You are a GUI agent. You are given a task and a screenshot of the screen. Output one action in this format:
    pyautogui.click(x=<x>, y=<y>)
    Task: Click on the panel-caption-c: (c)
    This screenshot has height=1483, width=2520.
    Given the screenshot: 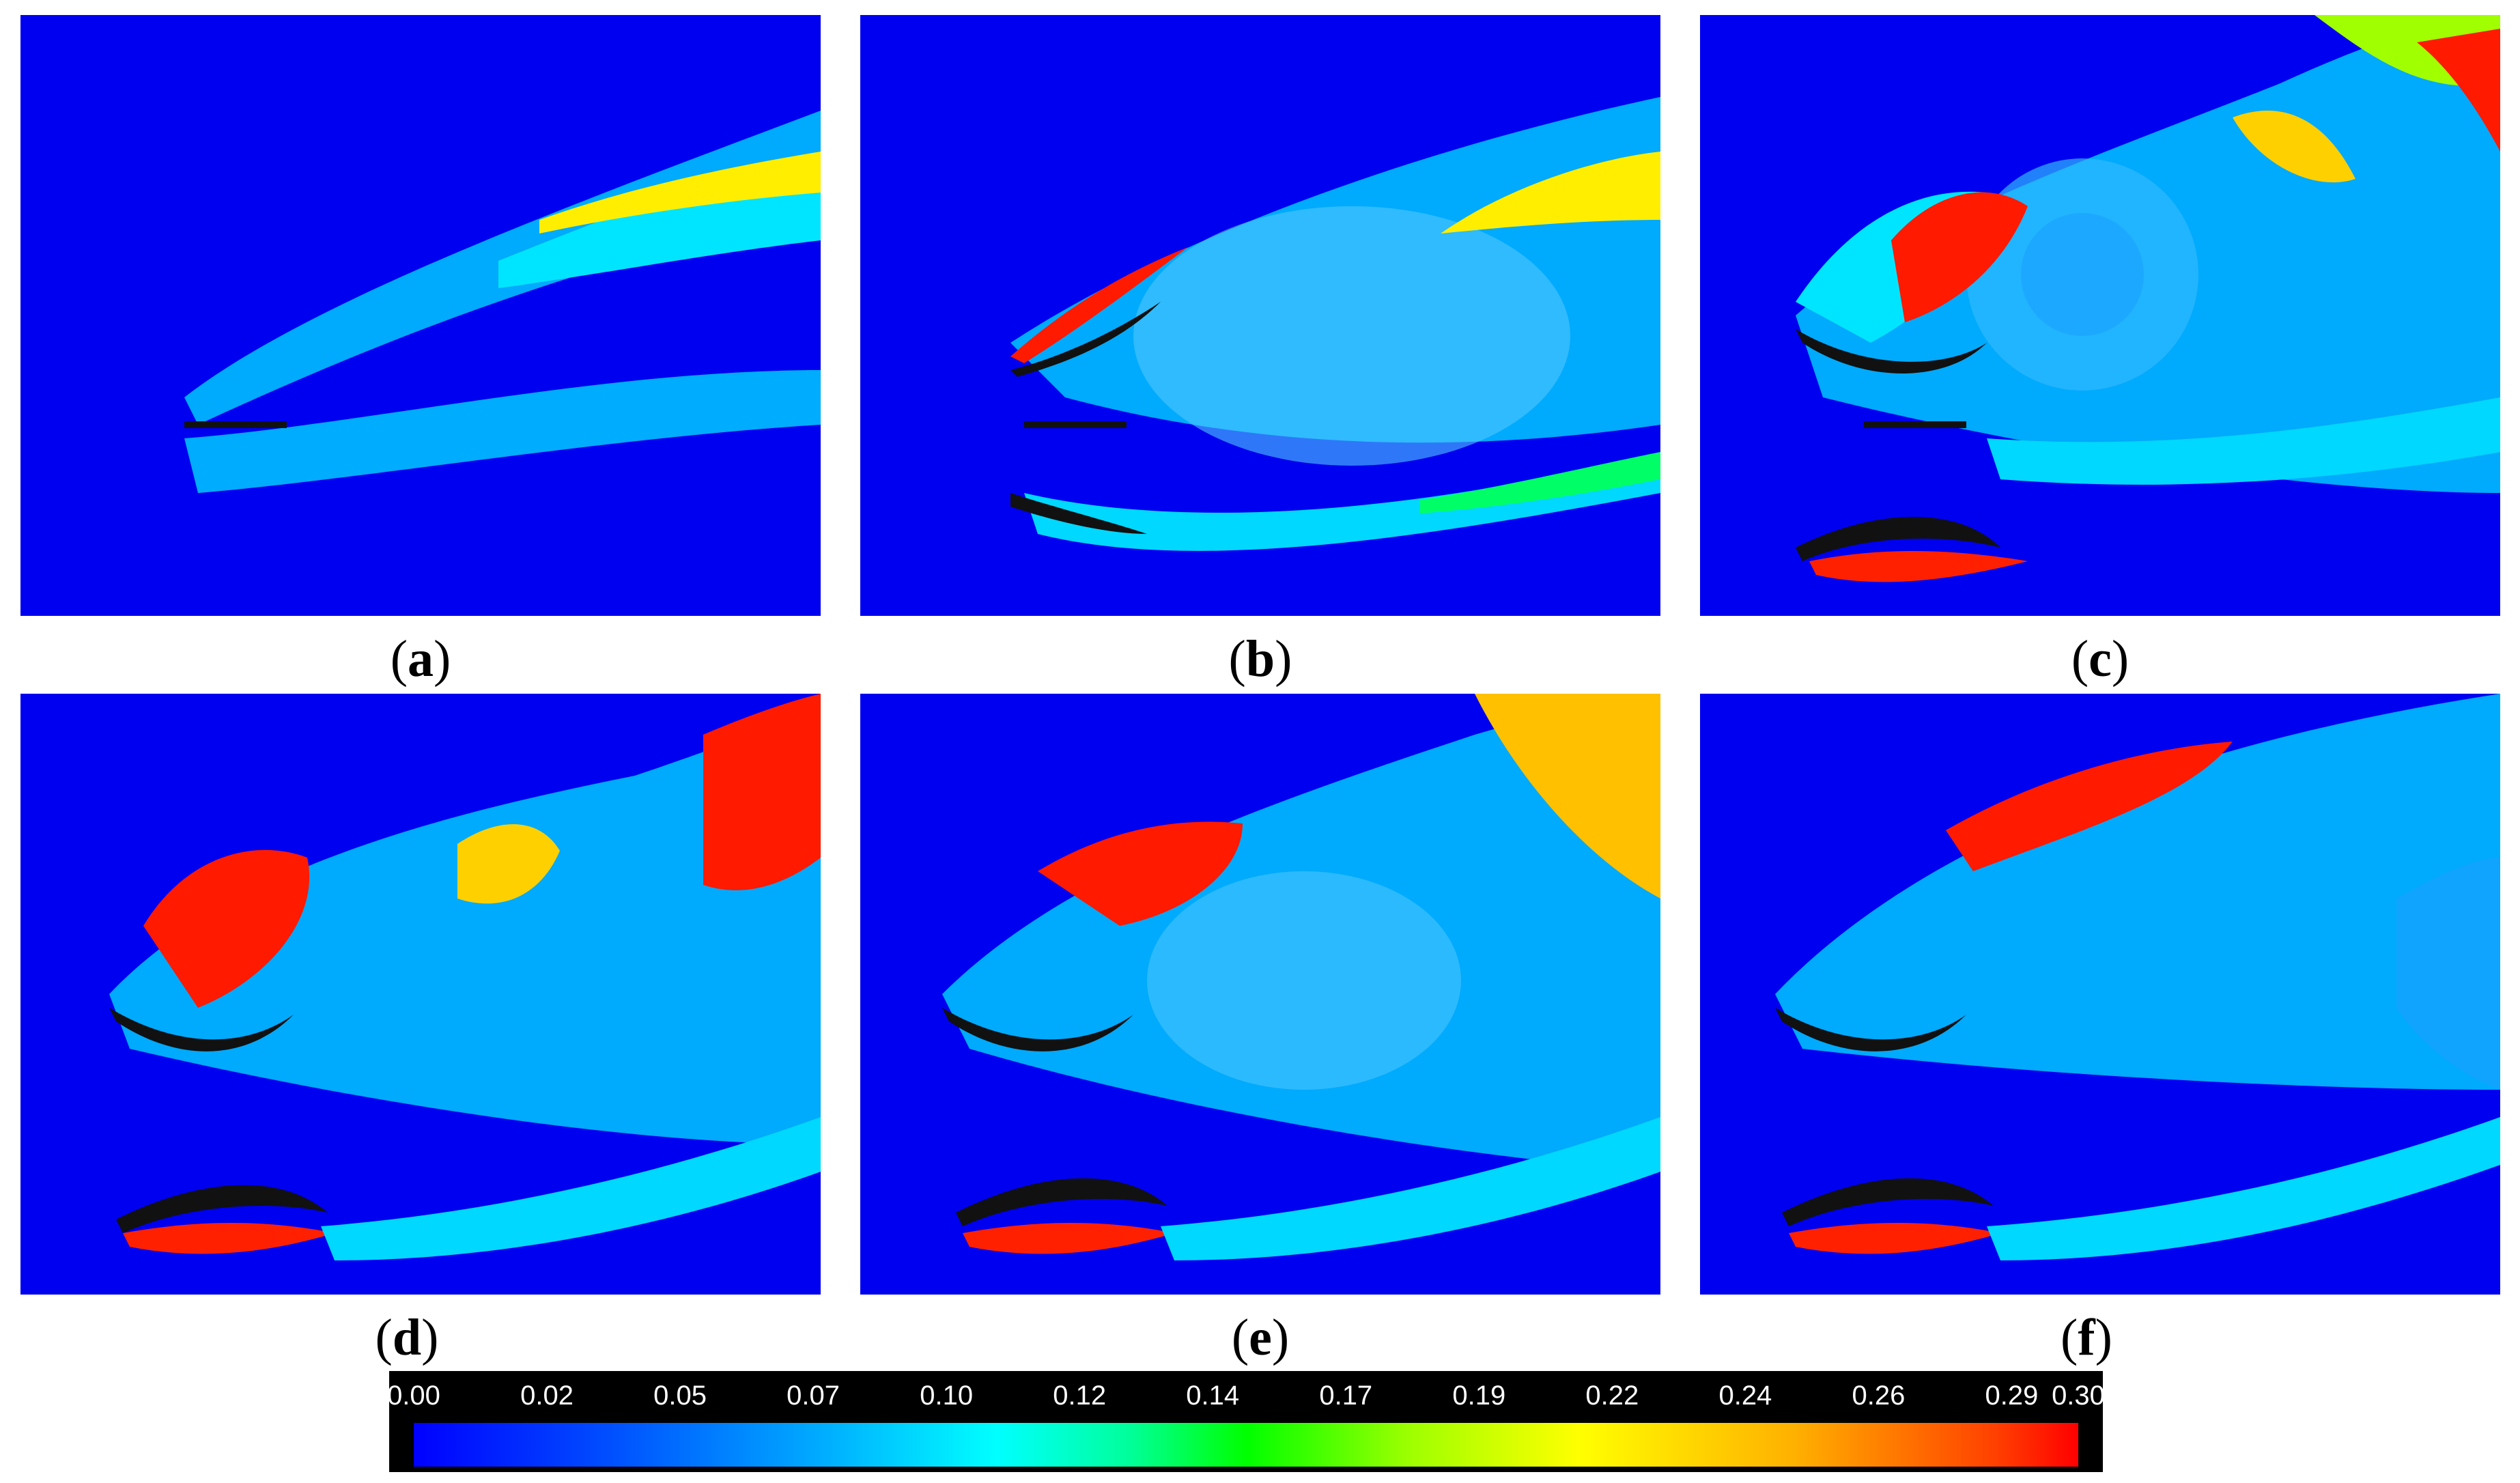 What is the action you would take?
    pyautogui.click(x=2100, y=659)
    